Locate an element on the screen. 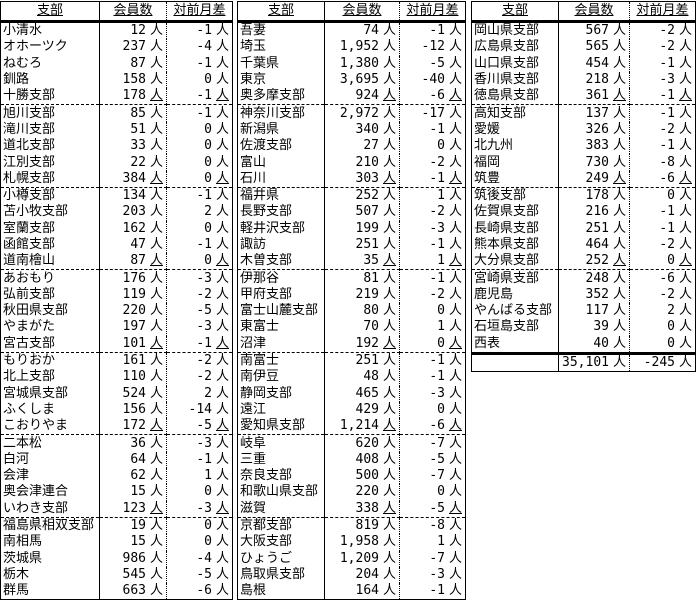 Image resolution: width=696 pixels, height=600 pixels. branch-name: 小樽支部 is located at coordinates (50, 196).